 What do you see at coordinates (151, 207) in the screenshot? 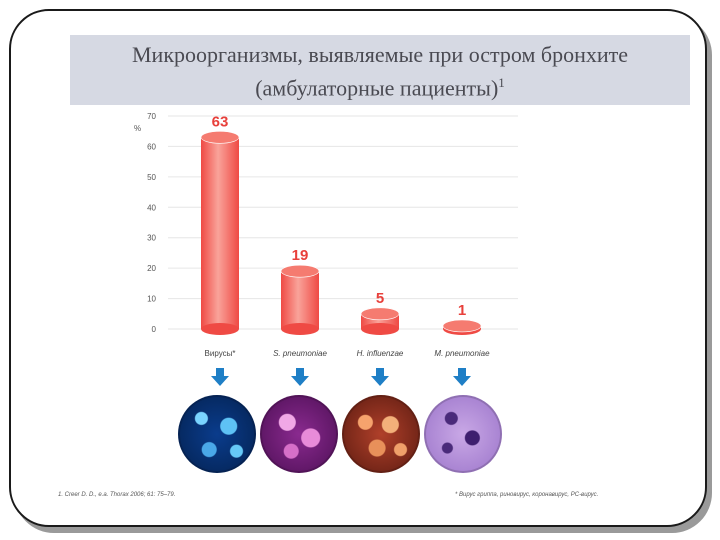
I see `y-tick-label: 40` at bounding box center [151, 207].